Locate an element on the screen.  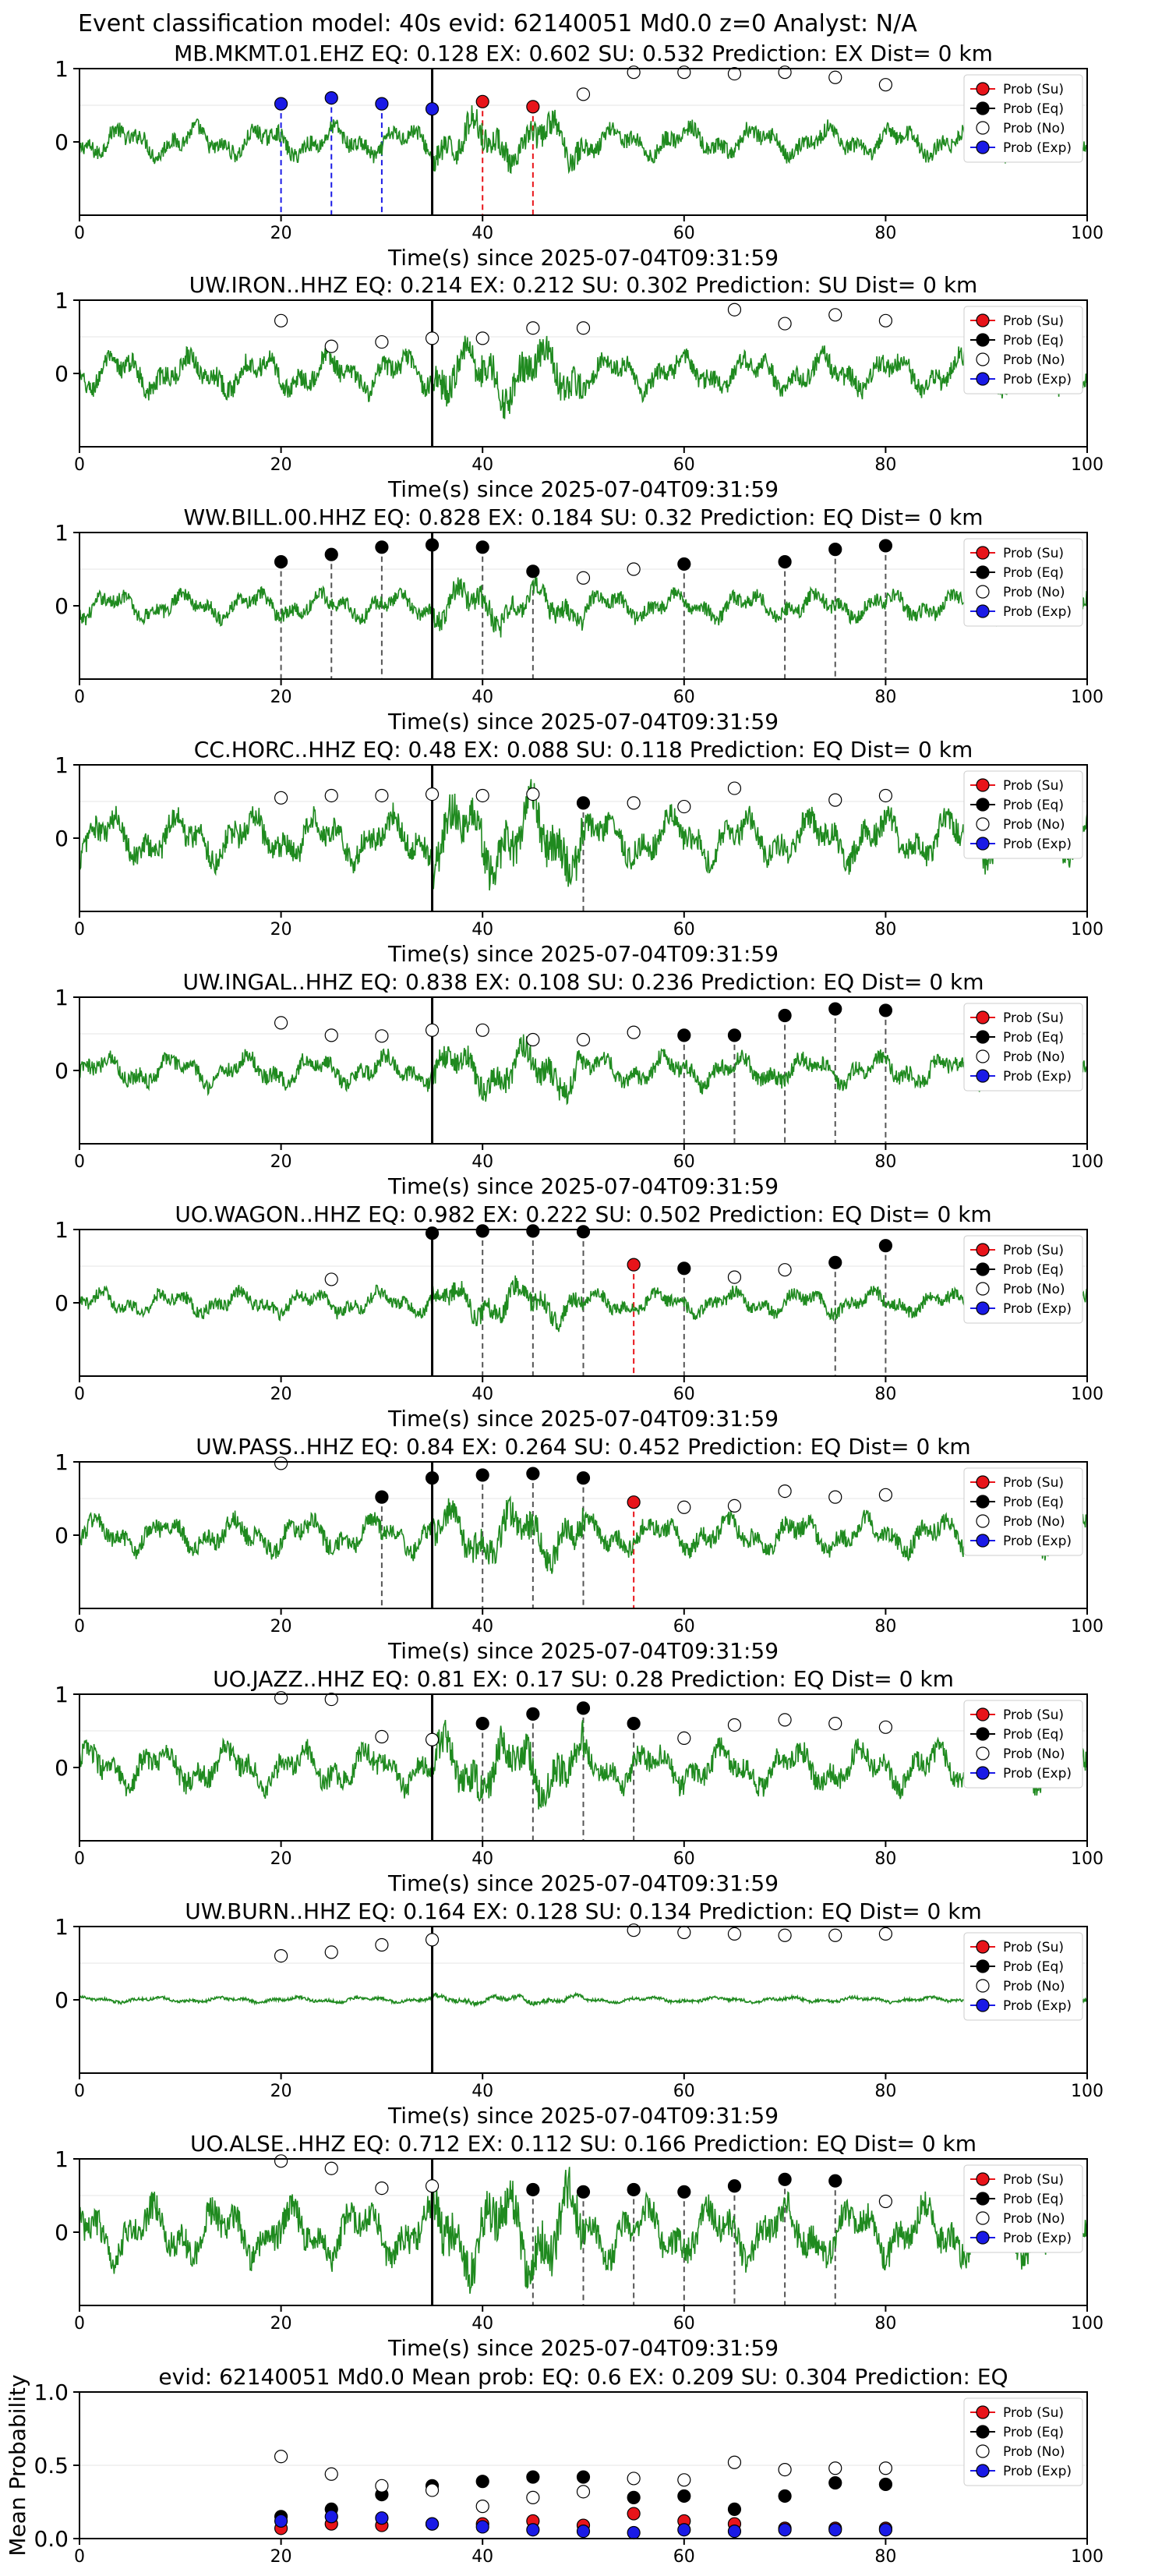
legend-marker-eq is located at coordinates (983, 1037).